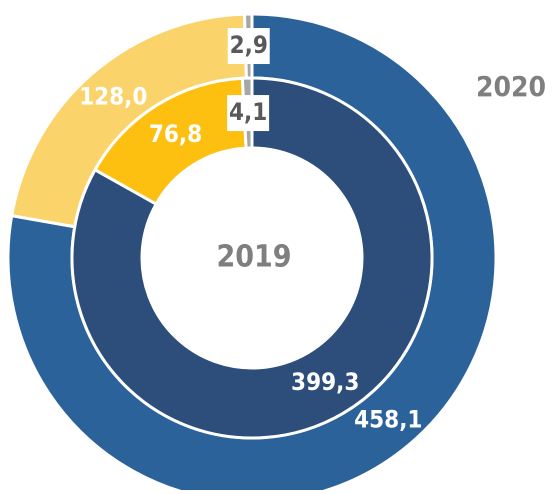 Image resolution: width=555 pixels, height=494 pixels. I want to click on ring-label: 2020, so click(511, 86).